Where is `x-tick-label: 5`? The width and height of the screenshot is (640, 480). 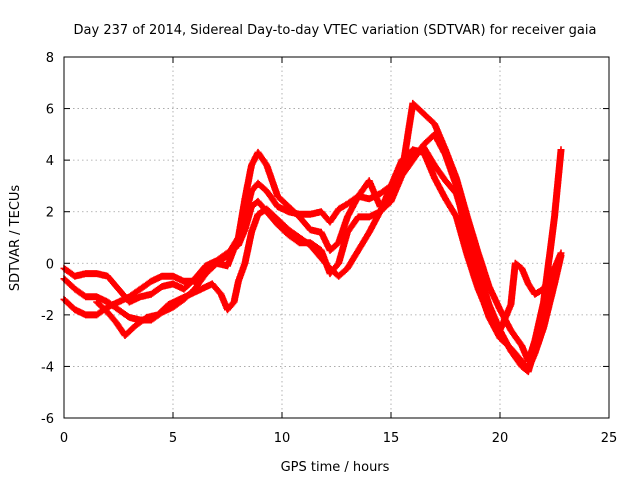 x-tick-label: 5 is located at coordinates (173, 438).